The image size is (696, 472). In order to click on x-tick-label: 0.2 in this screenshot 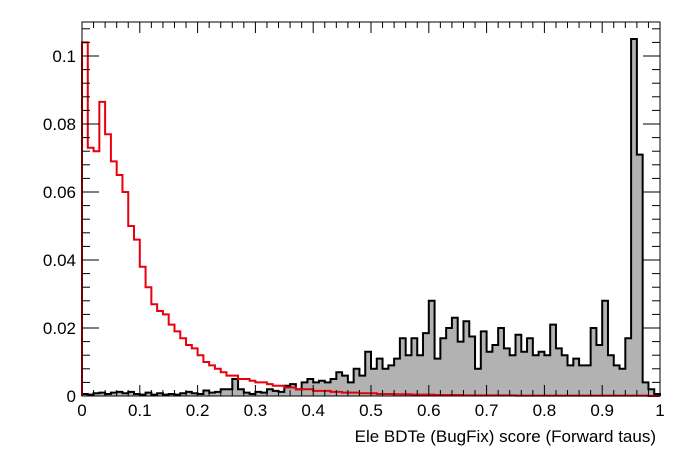, I will do `click(198, 410)`.